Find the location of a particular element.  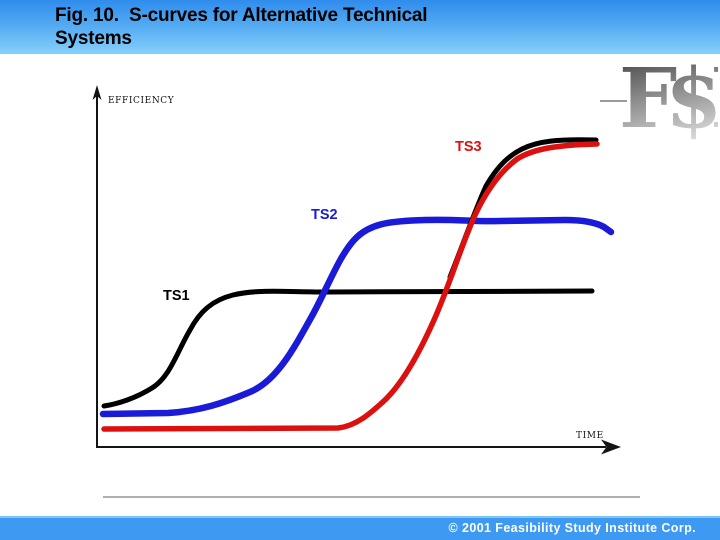

x-axis-label: TIME is located at coordinates (590, 436).